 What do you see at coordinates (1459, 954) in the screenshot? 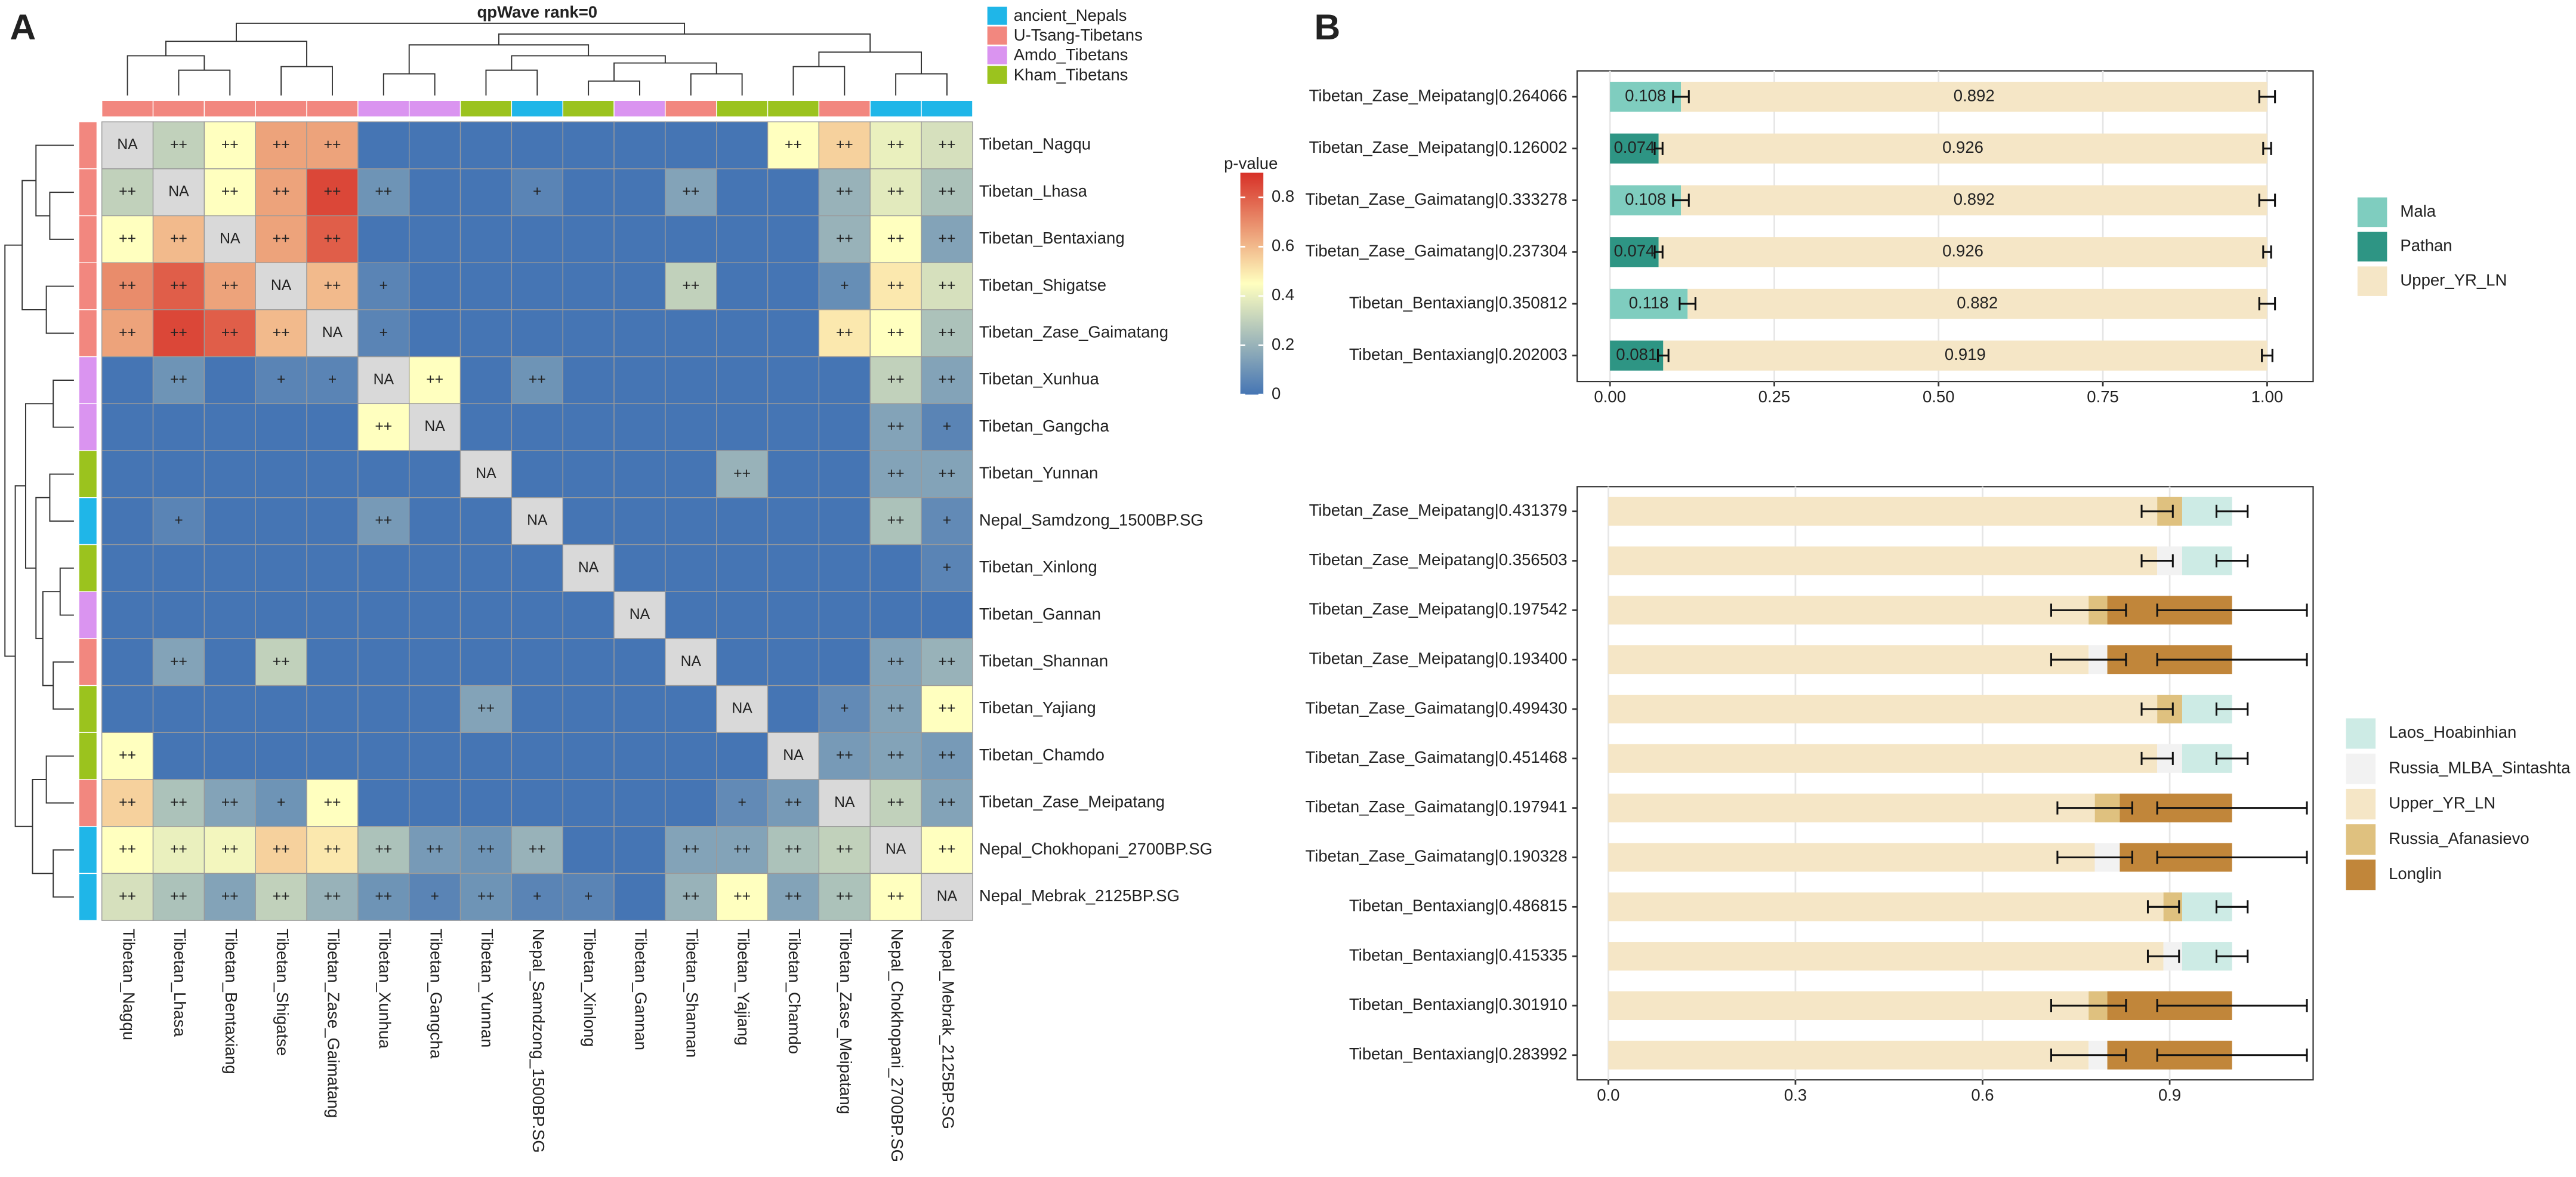
I see `y-tick-label: Tibetan_Bentaxiang|0.415335` at bounding box center [1459, 954].